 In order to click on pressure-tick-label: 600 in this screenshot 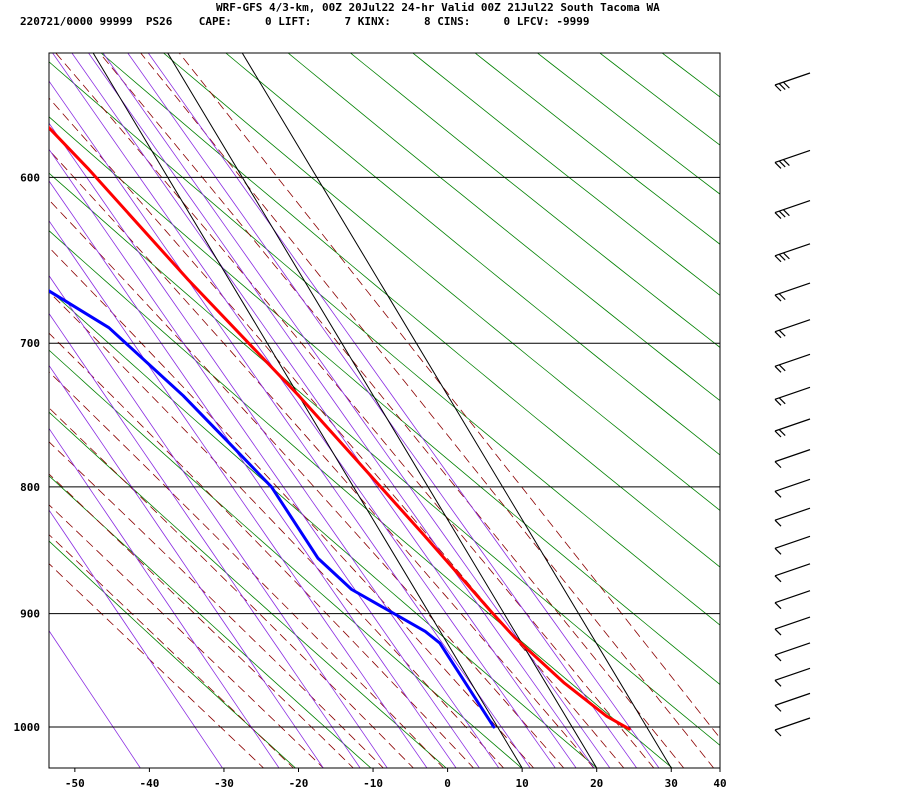, I will do `click(30, 177)`.